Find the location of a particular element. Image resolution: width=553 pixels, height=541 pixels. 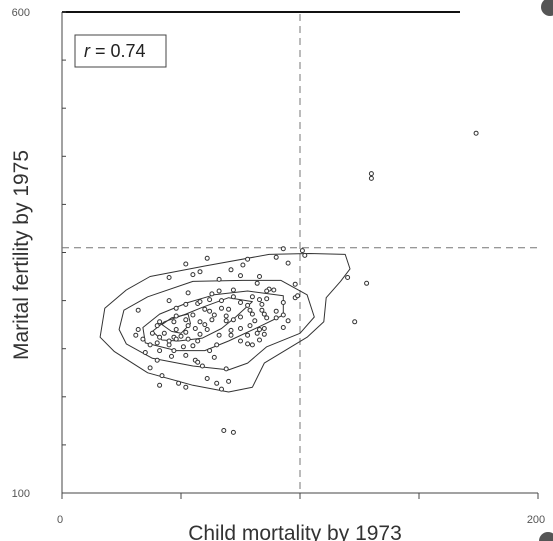

density-contours is located at coordinates (225, 323).